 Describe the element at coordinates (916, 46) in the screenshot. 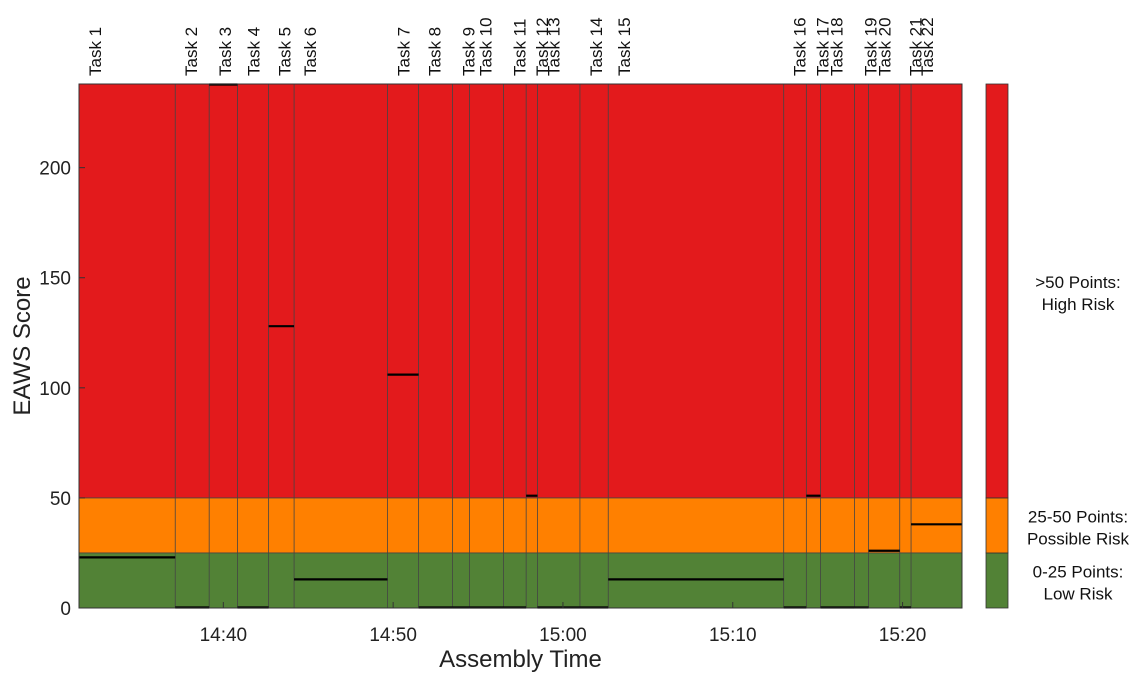

I see `task-label-21: Task 21` at that location.